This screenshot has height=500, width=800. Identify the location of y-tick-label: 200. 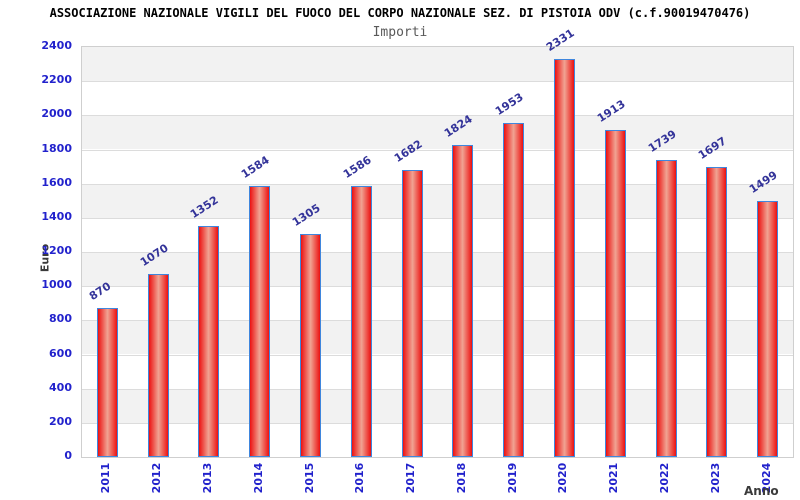
(60, 421).